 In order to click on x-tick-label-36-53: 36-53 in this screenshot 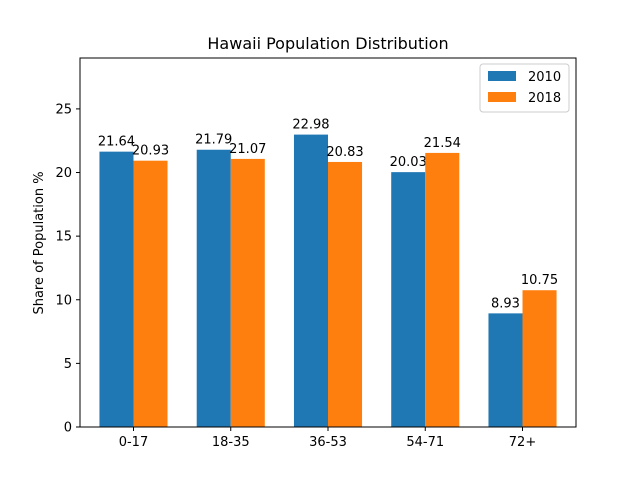, I will do `click(328, 442)`.